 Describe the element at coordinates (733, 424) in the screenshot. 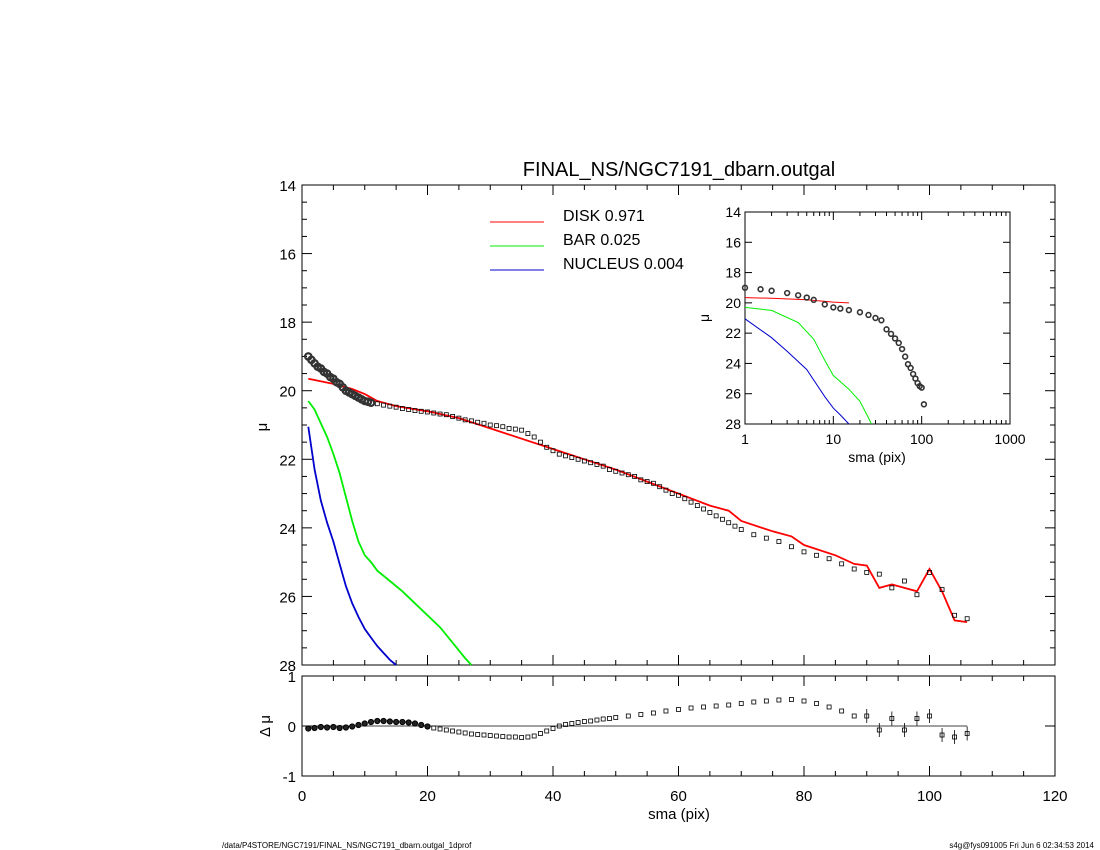

I see `inset-y-tick-label: 28` at that location.